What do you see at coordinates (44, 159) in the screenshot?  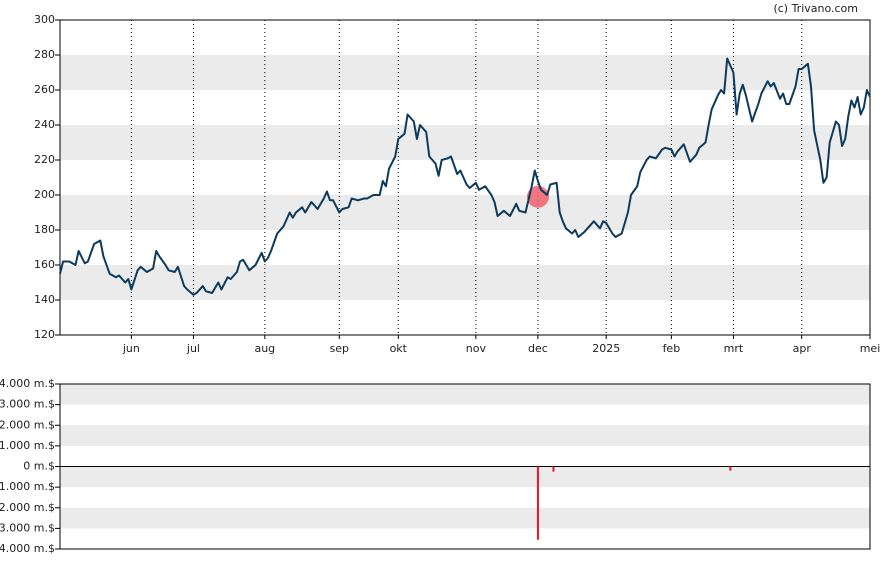 I see `y-tick-label: 220` at bounding box center [44, 159].